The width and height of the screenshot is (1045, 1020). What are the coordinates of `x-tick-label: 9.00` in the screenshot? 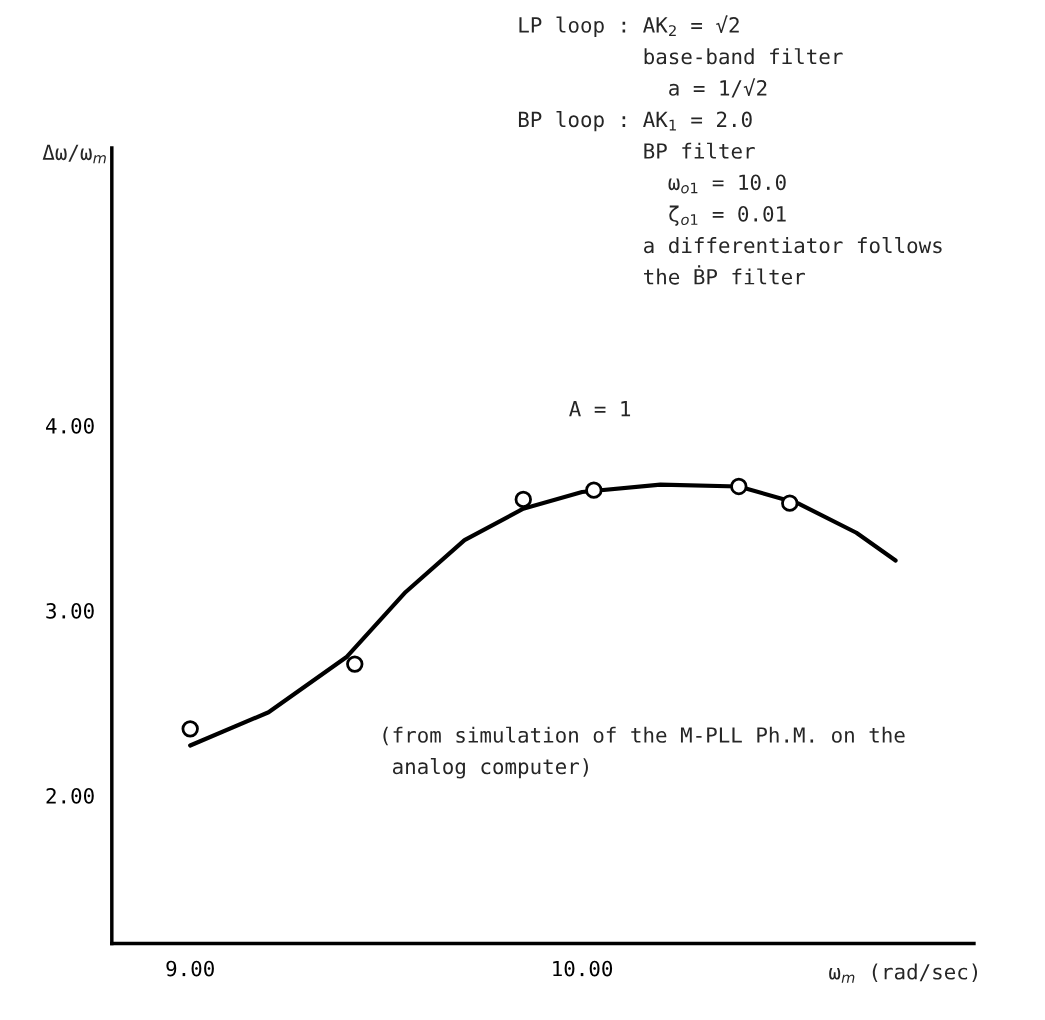 It's located at (190, 968).